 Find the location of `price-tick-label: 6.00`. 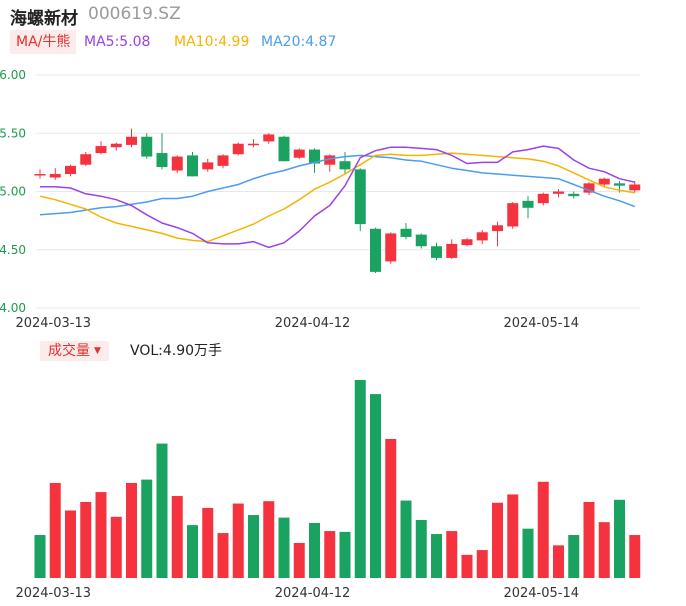

price-tick-label: 6.00 is located at coordinates (13, 75).